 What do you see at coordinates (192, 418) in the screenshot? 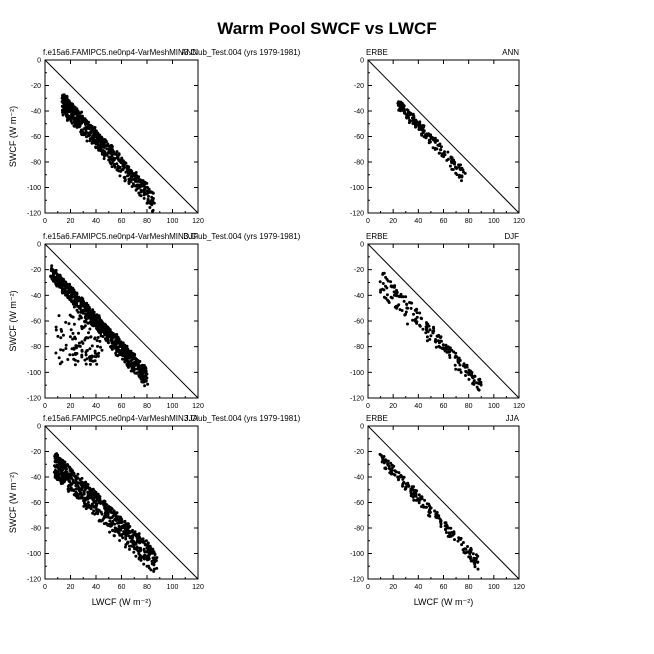
I see `panel-label-right: JJA` at bounding box center [192, 418].